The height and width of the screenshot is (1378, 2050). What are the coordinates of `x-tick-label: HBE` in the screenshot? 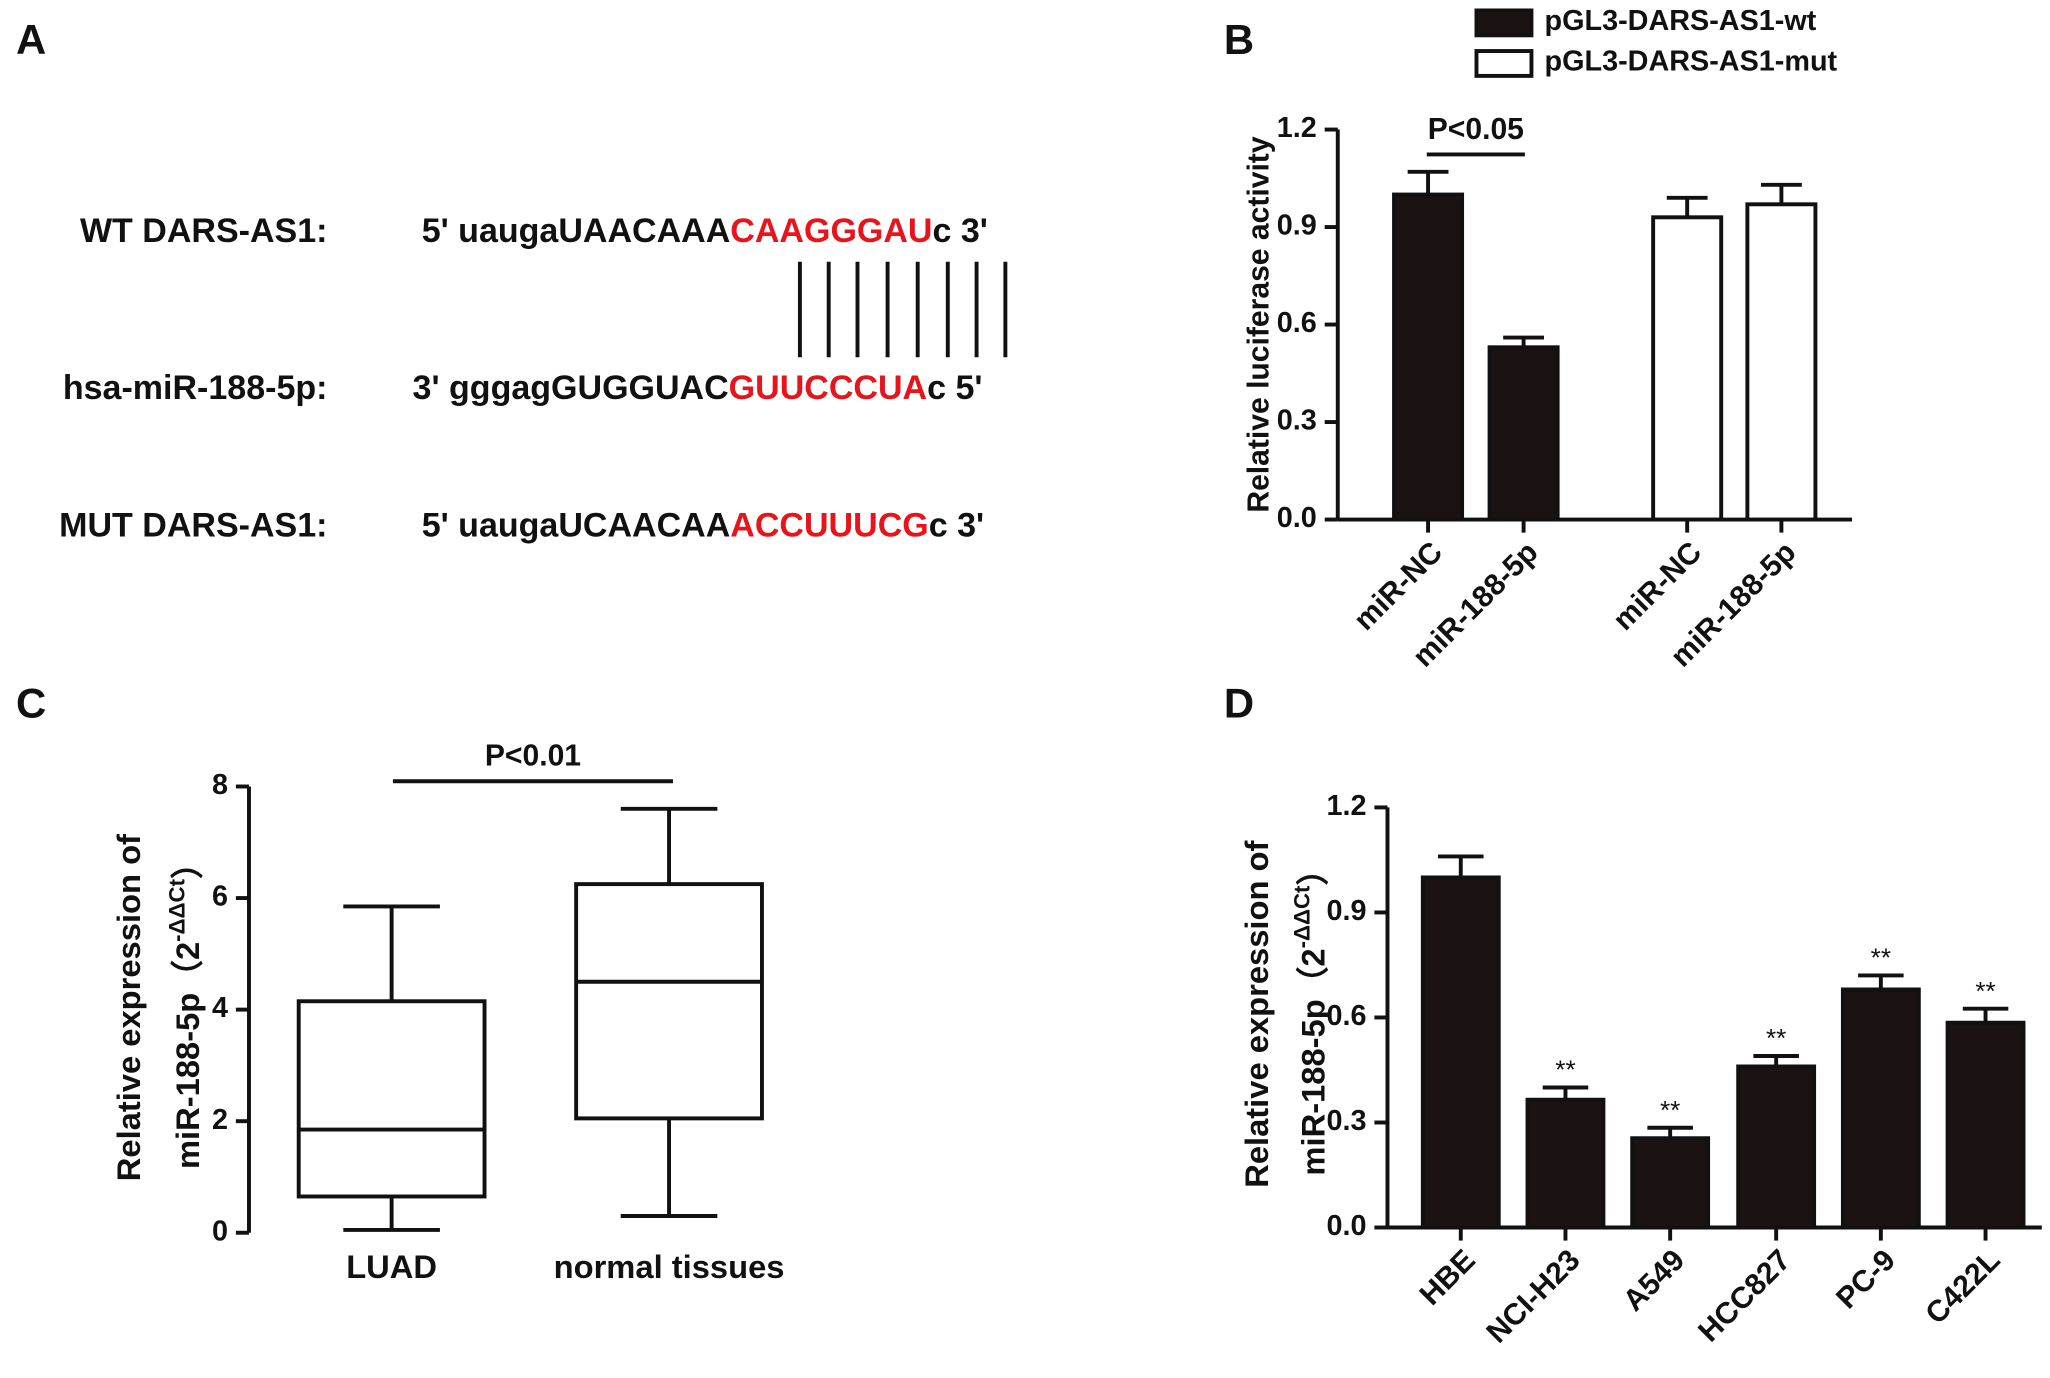 It's located at (1448, 1278).